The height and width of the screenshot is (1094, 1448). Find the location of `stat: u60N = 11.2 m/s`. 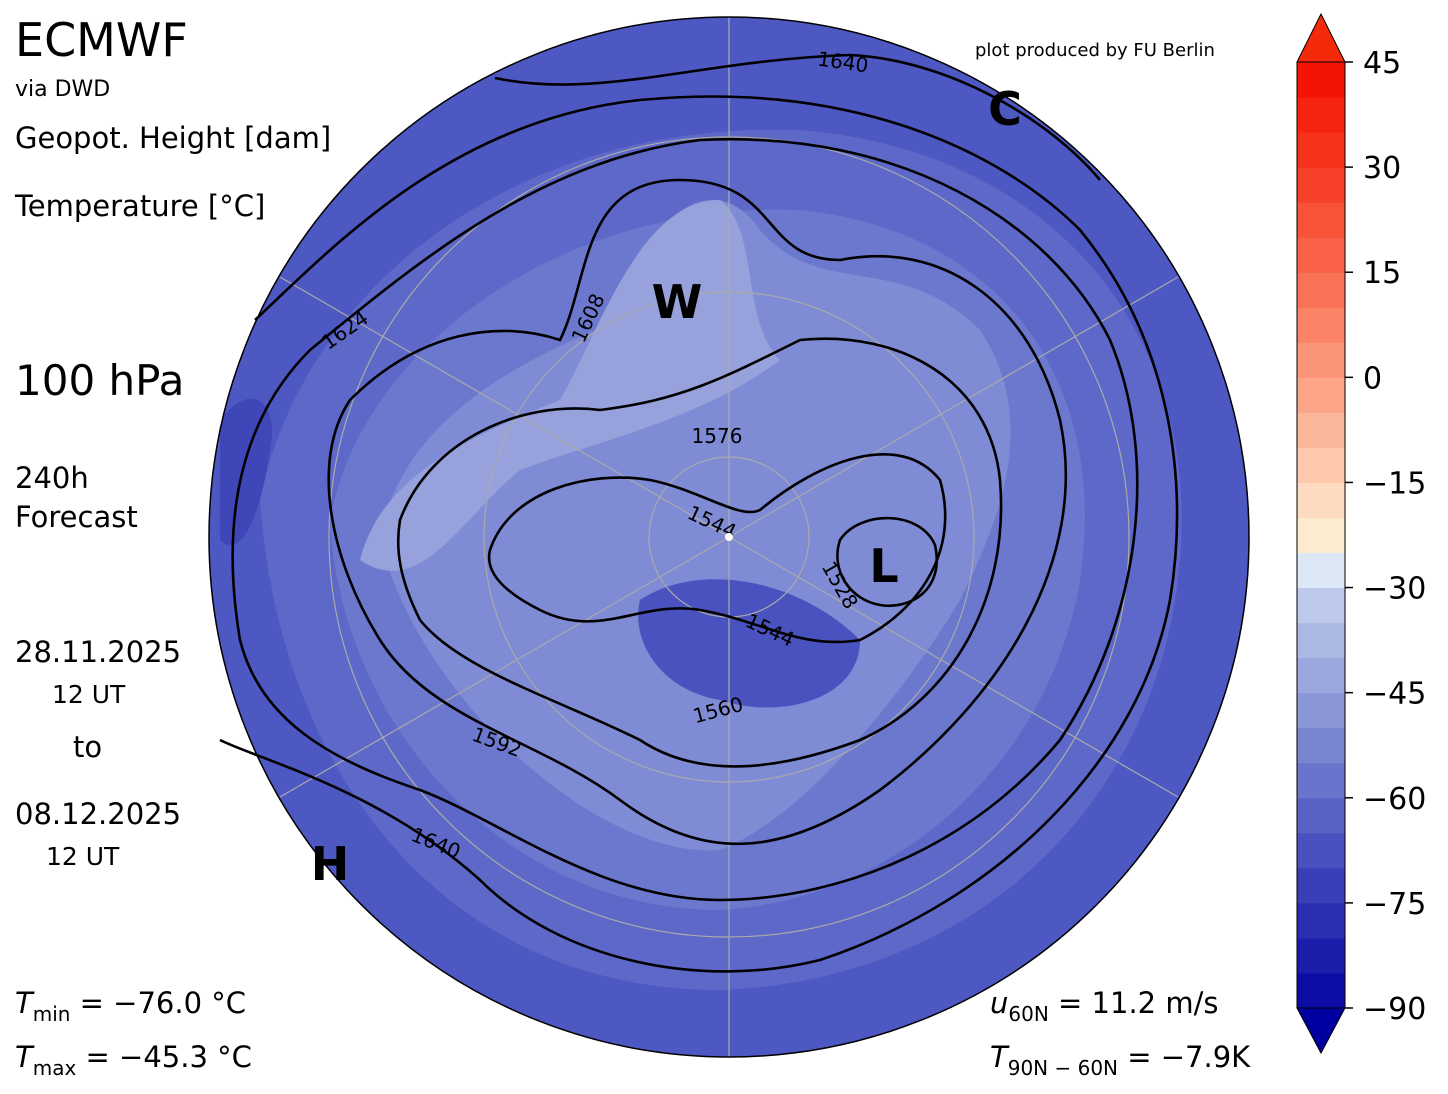

stat: u60N = 11.2 m/s is located at coordinates (1104, 1006).